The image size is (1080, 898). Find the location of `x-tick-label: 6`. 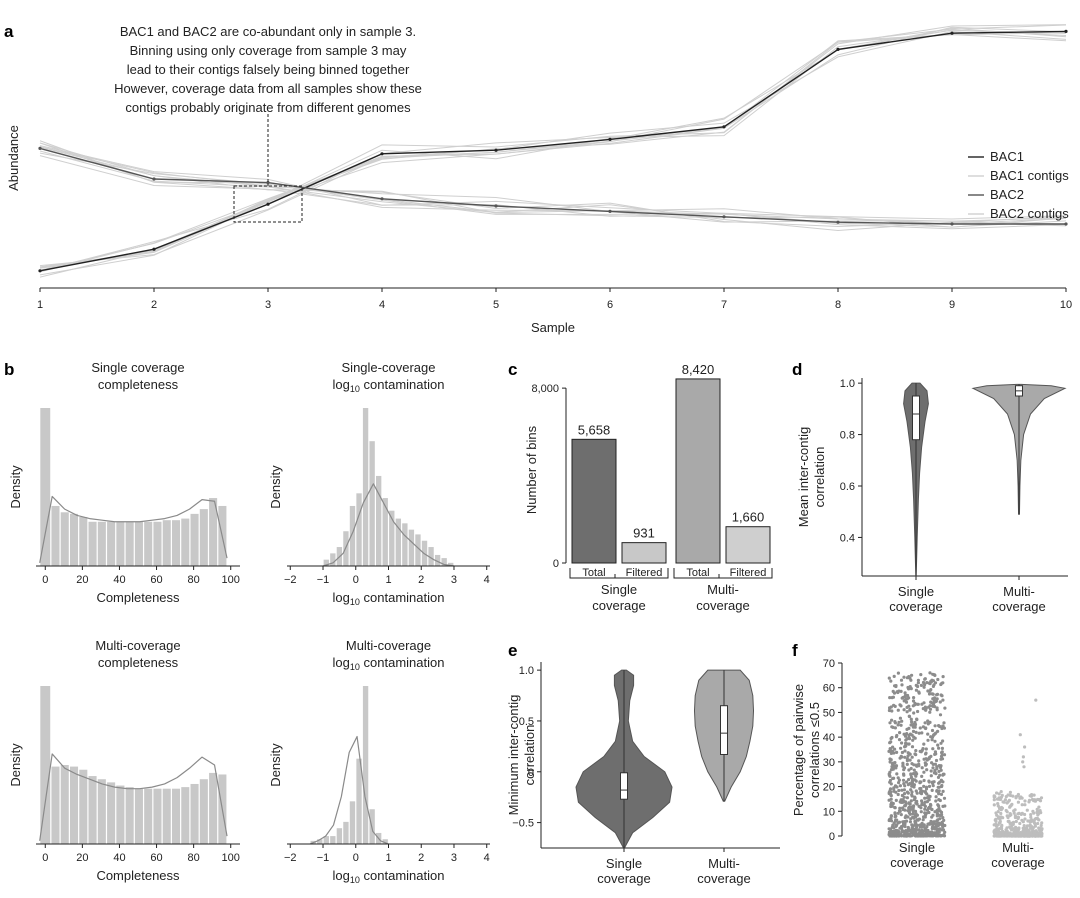

x-tick-label: 6 is located at coordinates (610, 305).